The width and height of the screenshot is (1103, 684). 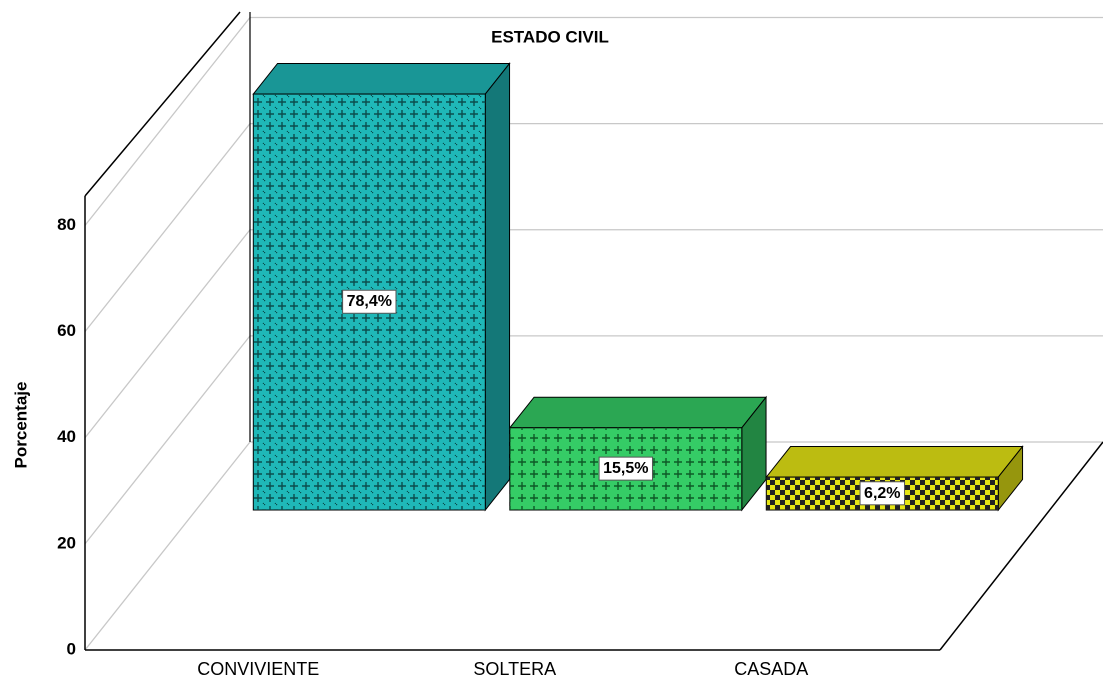 I want to click on data-label: 15,5%, so click(x=625, y=468).